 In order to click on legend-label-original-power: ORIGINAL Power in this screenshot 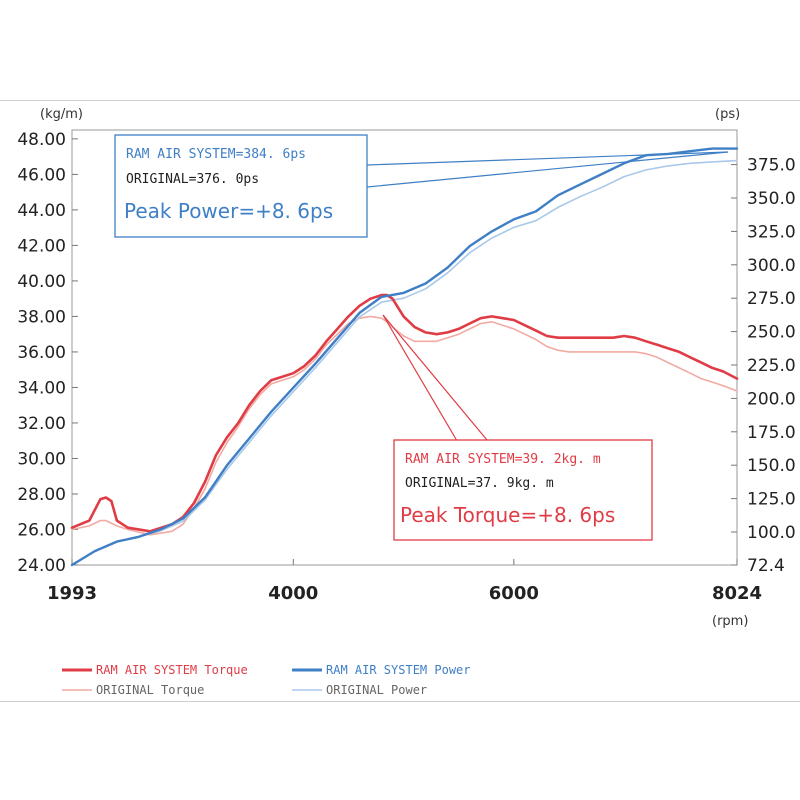, I will do `click(376, 690)`.